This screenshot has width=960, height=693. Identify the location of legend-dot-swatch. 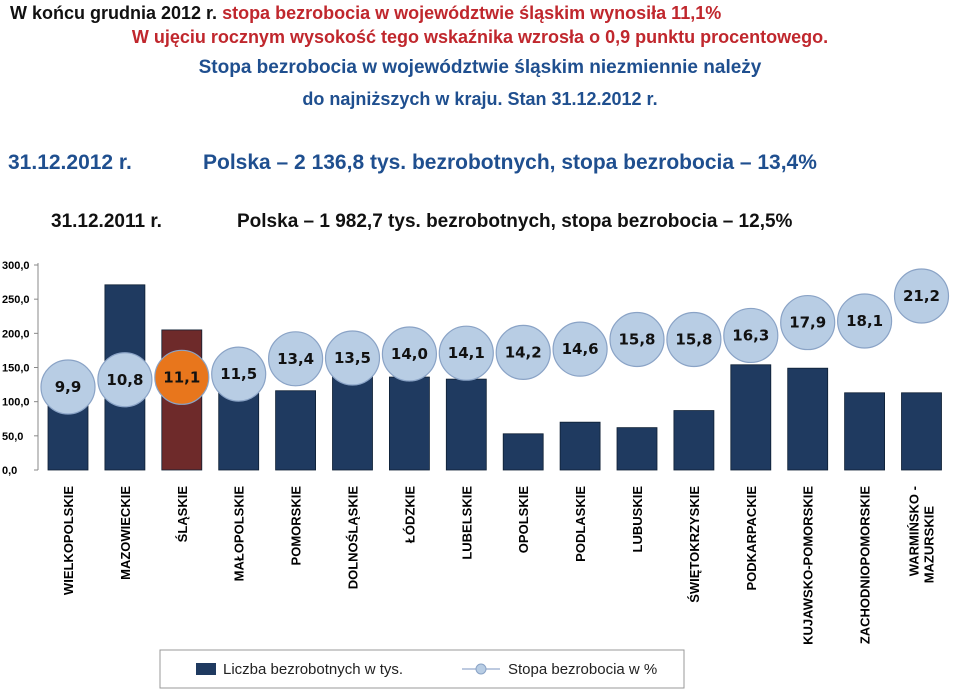
(481, 669).